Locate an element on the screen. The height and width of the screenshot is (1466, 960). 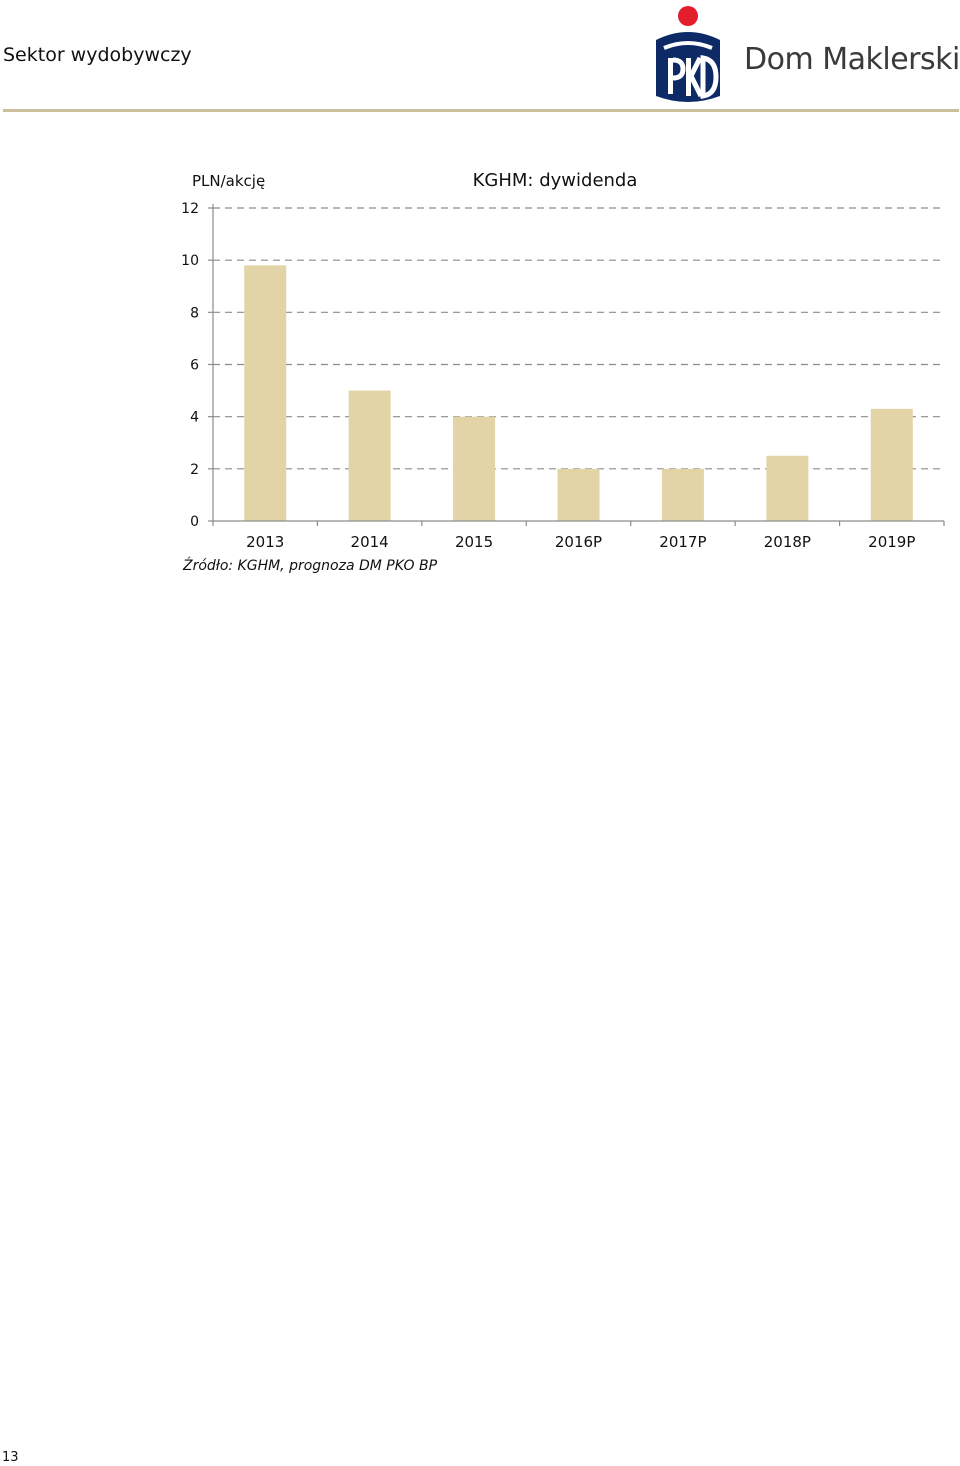
chart-title: KGHM: dywidenda is located at coordinates (555, 180).